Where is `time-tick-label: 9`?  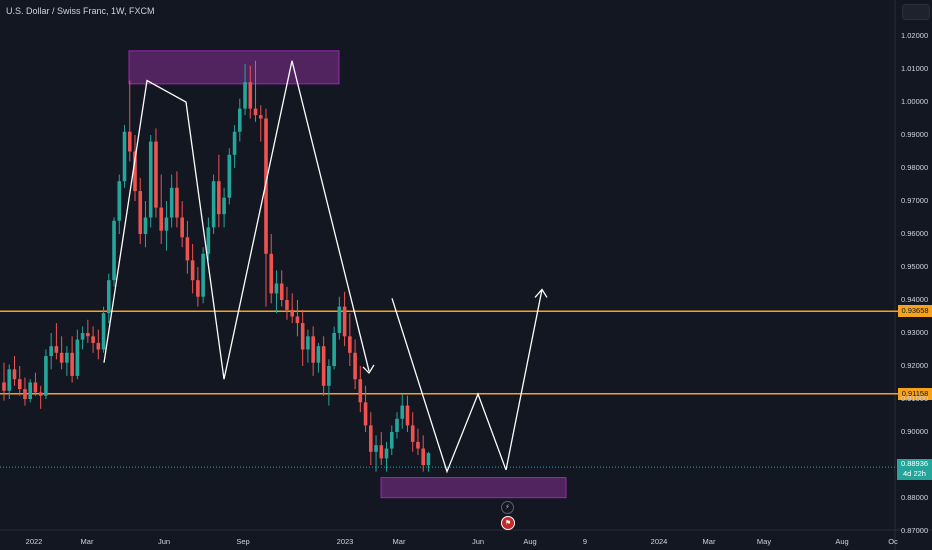 time-tick-label: 9 is located at coordinates (585, 541).